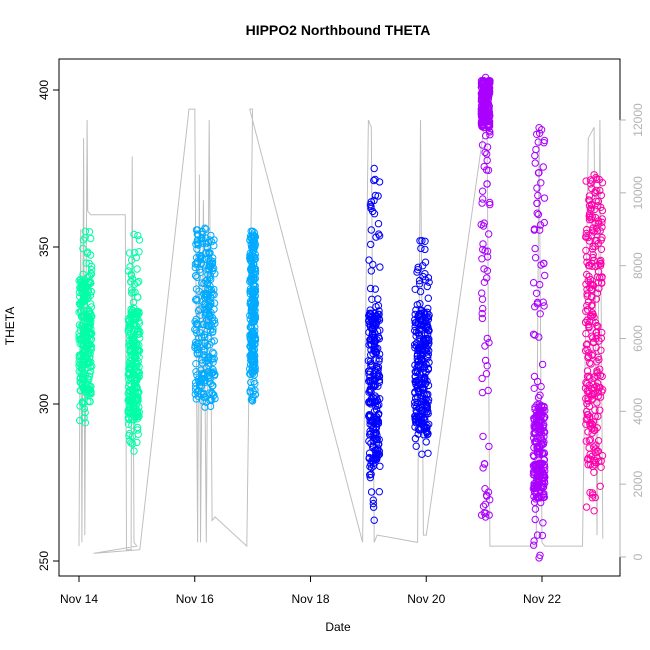 This screenshot has height=650, width=650. What do you see at coordinates (310, 599) in the screenshot?
I see `x-tick-label: Nov 18` at bounding box center [310, 599].